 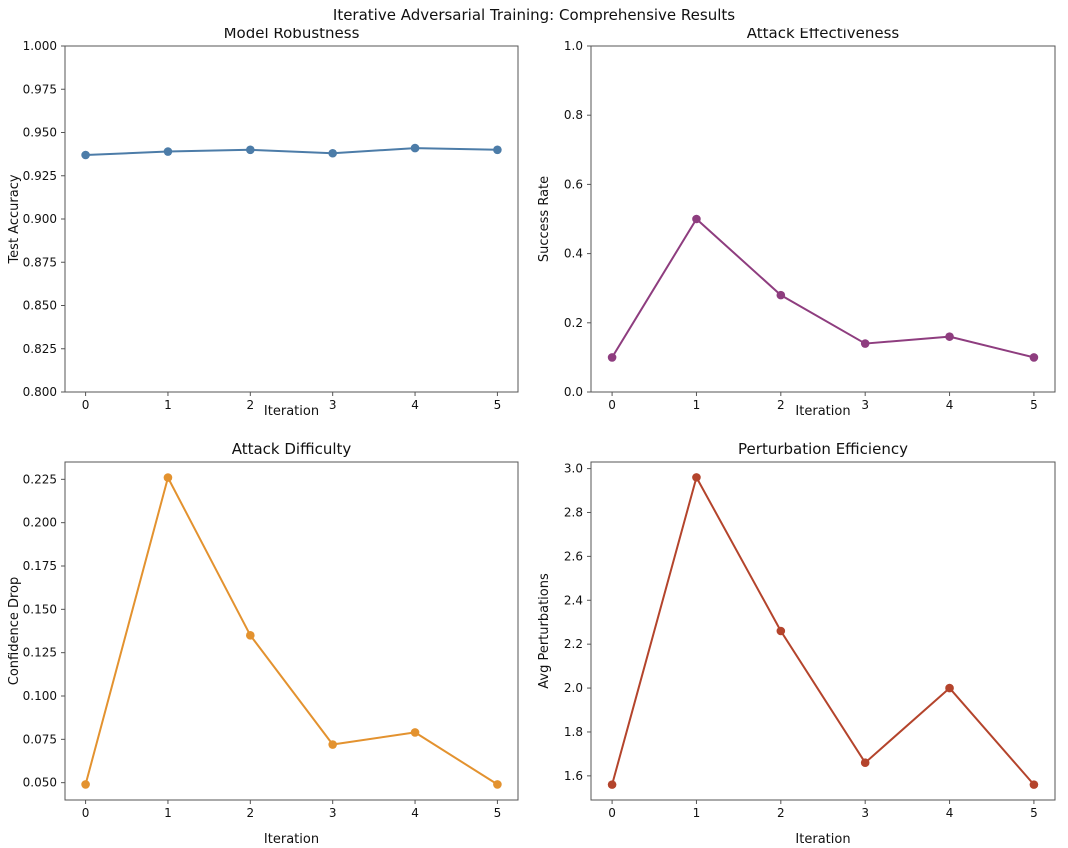 I want to click on y-tick-label: 2.6, so click(x=573, y=556).